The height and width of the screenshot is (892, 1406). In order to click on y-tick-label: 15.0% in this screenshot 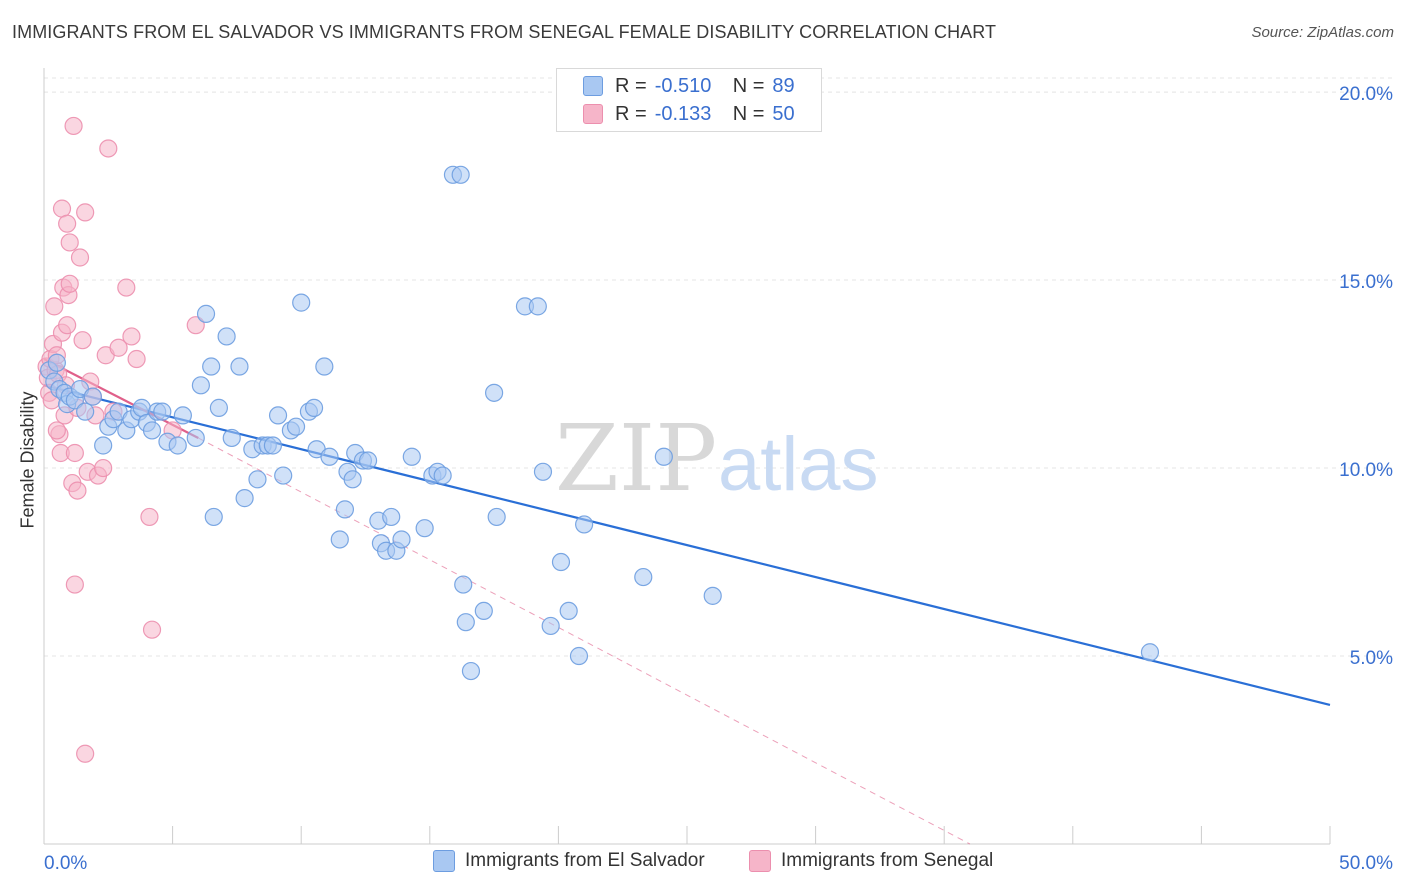, I will do `click(1366, 282)`.